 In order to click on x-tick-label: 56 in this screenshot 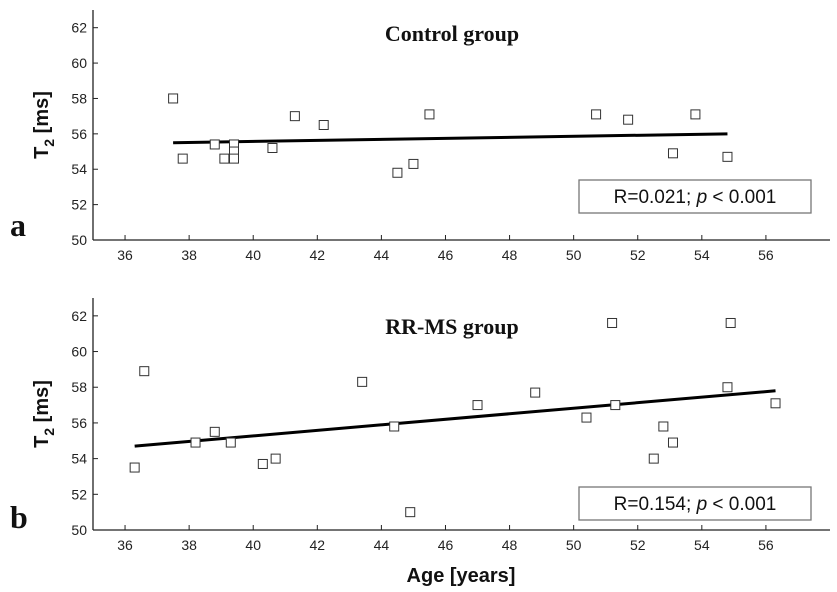, I will do `click(766, 545)`.